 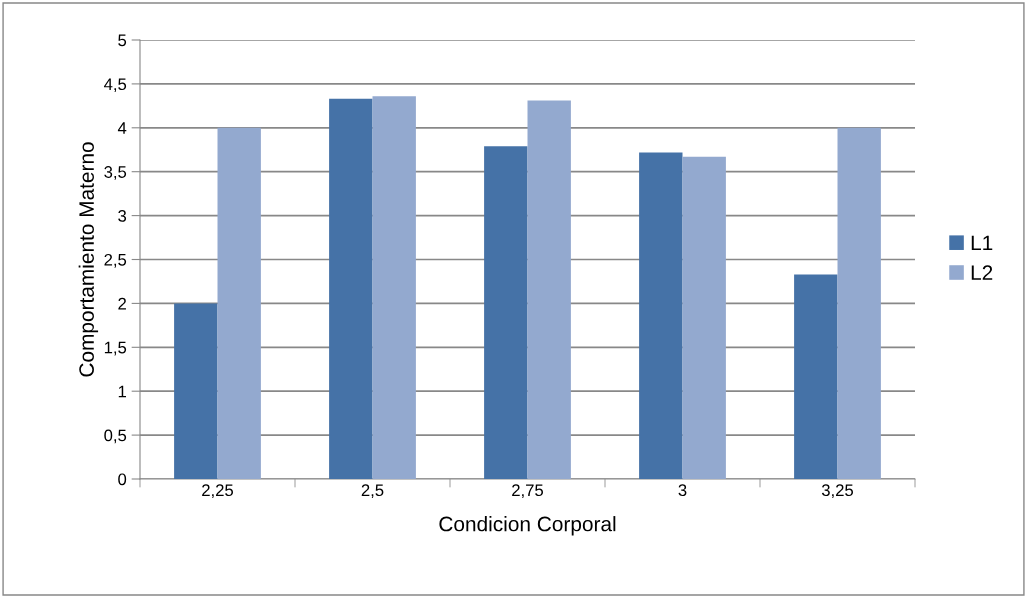 I want to click on legend-label: L1, so click(x=982, y=242).